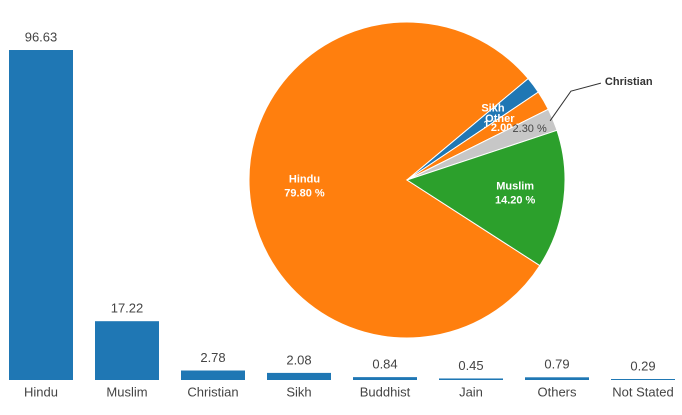  I want to click on pie-slice, so click(485, 198).